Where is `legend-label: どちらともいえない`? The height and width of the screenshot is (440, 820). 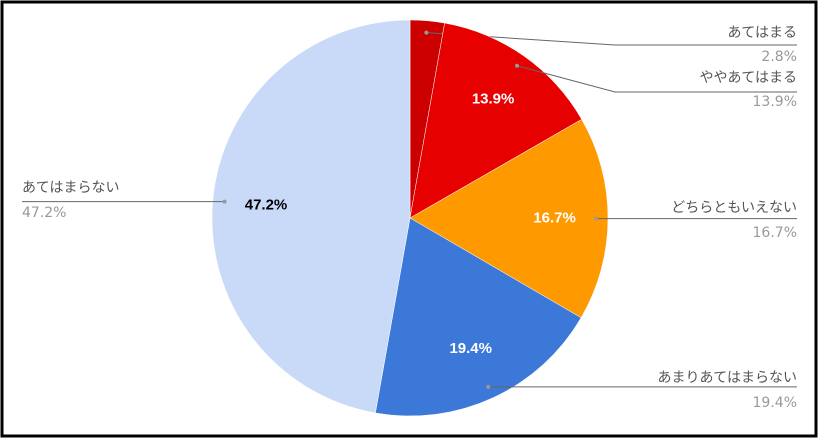 legend-label: どちらともいえない is located at coordinates (734, 208).